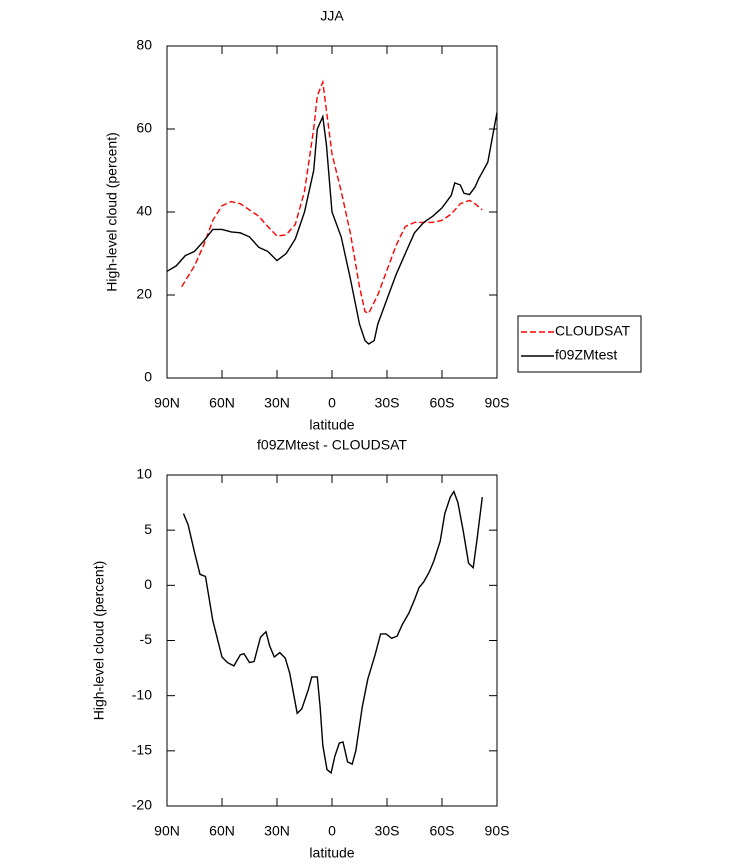  I want to click on chart-title: JJA, so click(332, 16).